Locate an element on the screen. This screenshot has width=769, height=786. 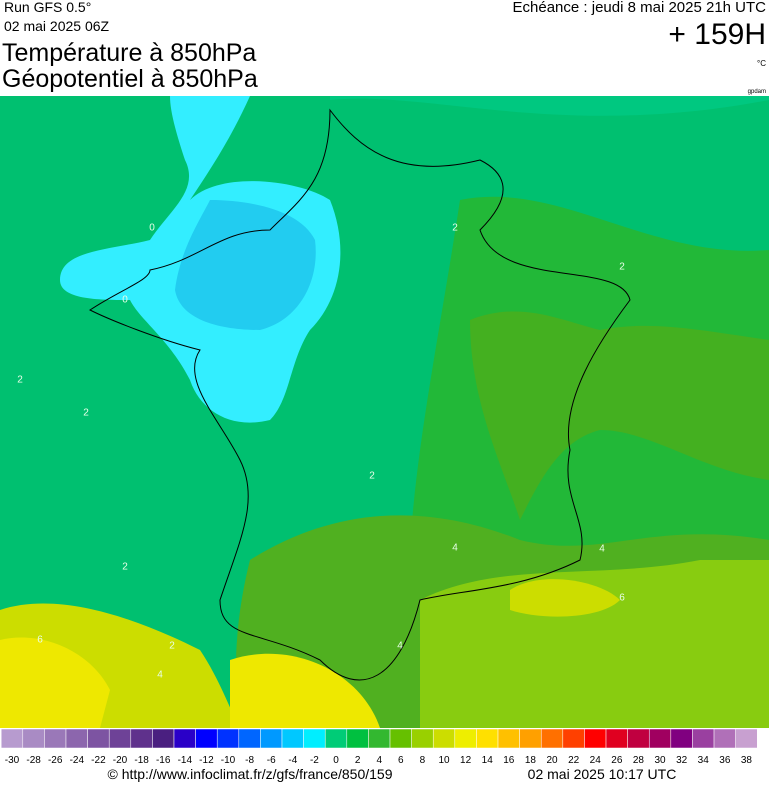
footer-timestamp: 02 mai 2025 10:17 UTC is located at coordinates (602, 774).